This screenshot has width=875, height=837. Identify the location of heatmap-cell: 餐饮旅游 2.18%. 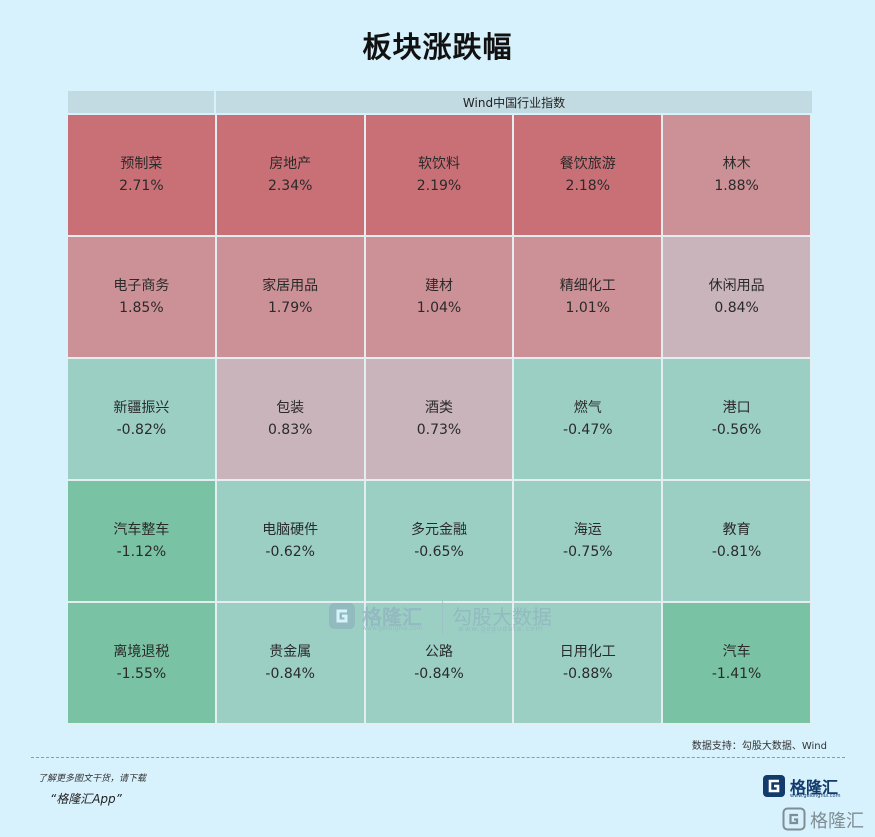
(589, 176).